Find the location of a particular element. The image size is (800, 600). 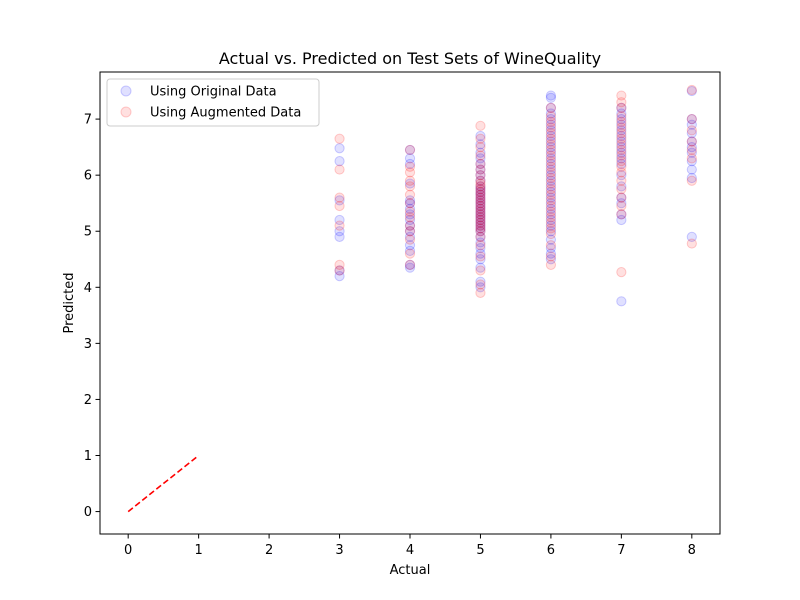

line-layer is located at coordinates (163, 483).